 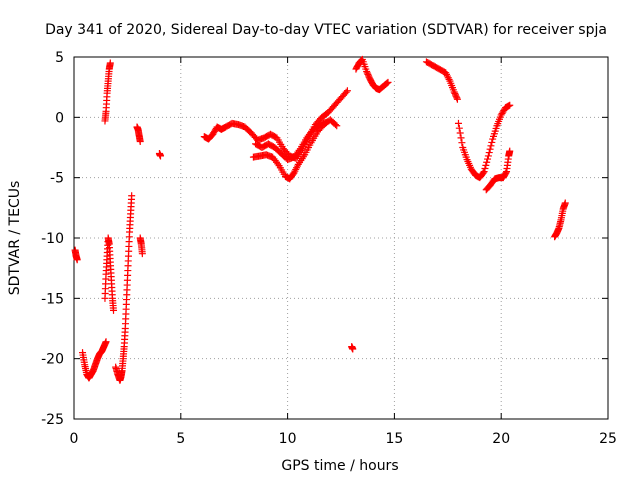 What do you see at coordinates (74, 439) in the screenshot?
I see `x-tick-label: 0` at bounding box center [74, 439].